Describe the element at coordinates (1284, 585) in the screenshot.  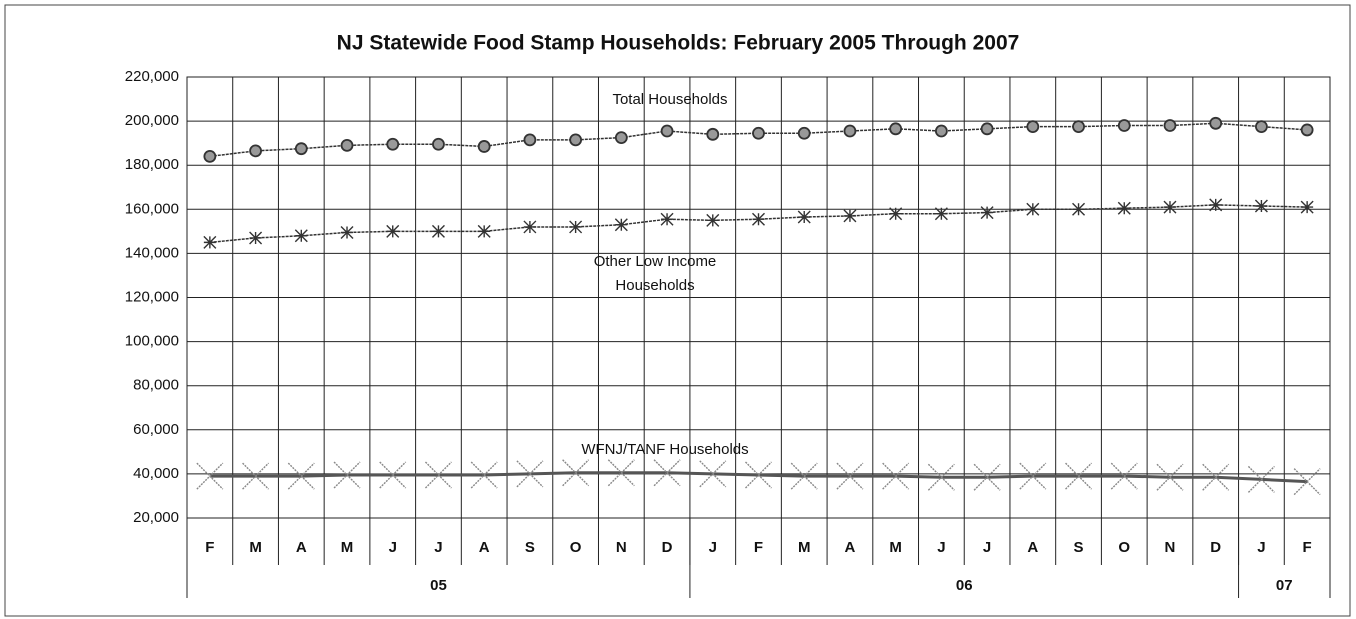
I see `group-label: 07` at that location.